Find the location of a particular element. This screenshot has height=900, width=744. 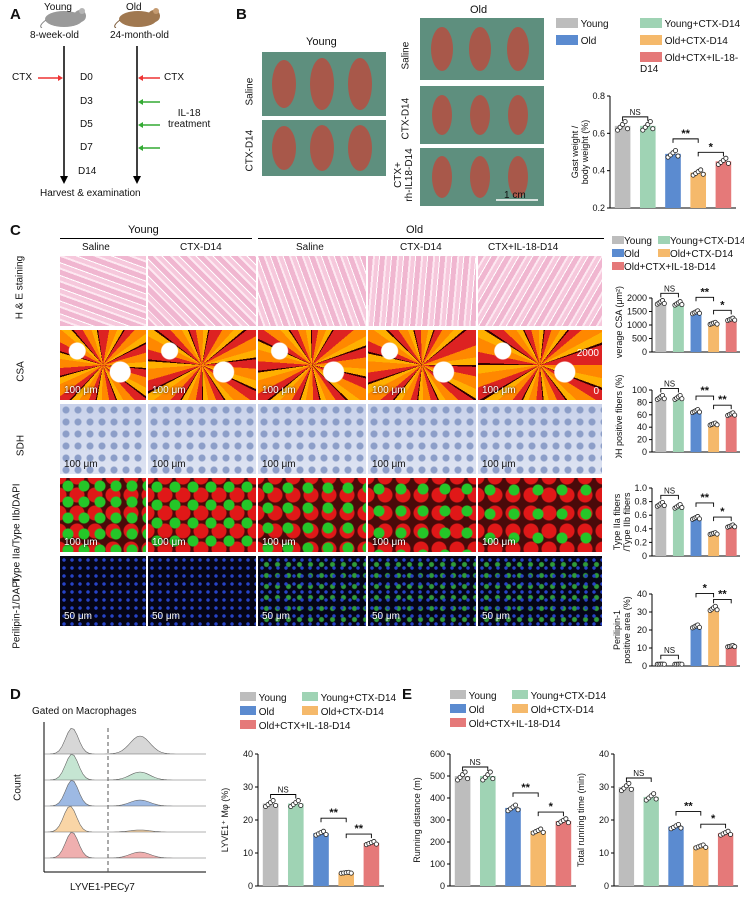

c-old-line is located at coordinates (431, 238).